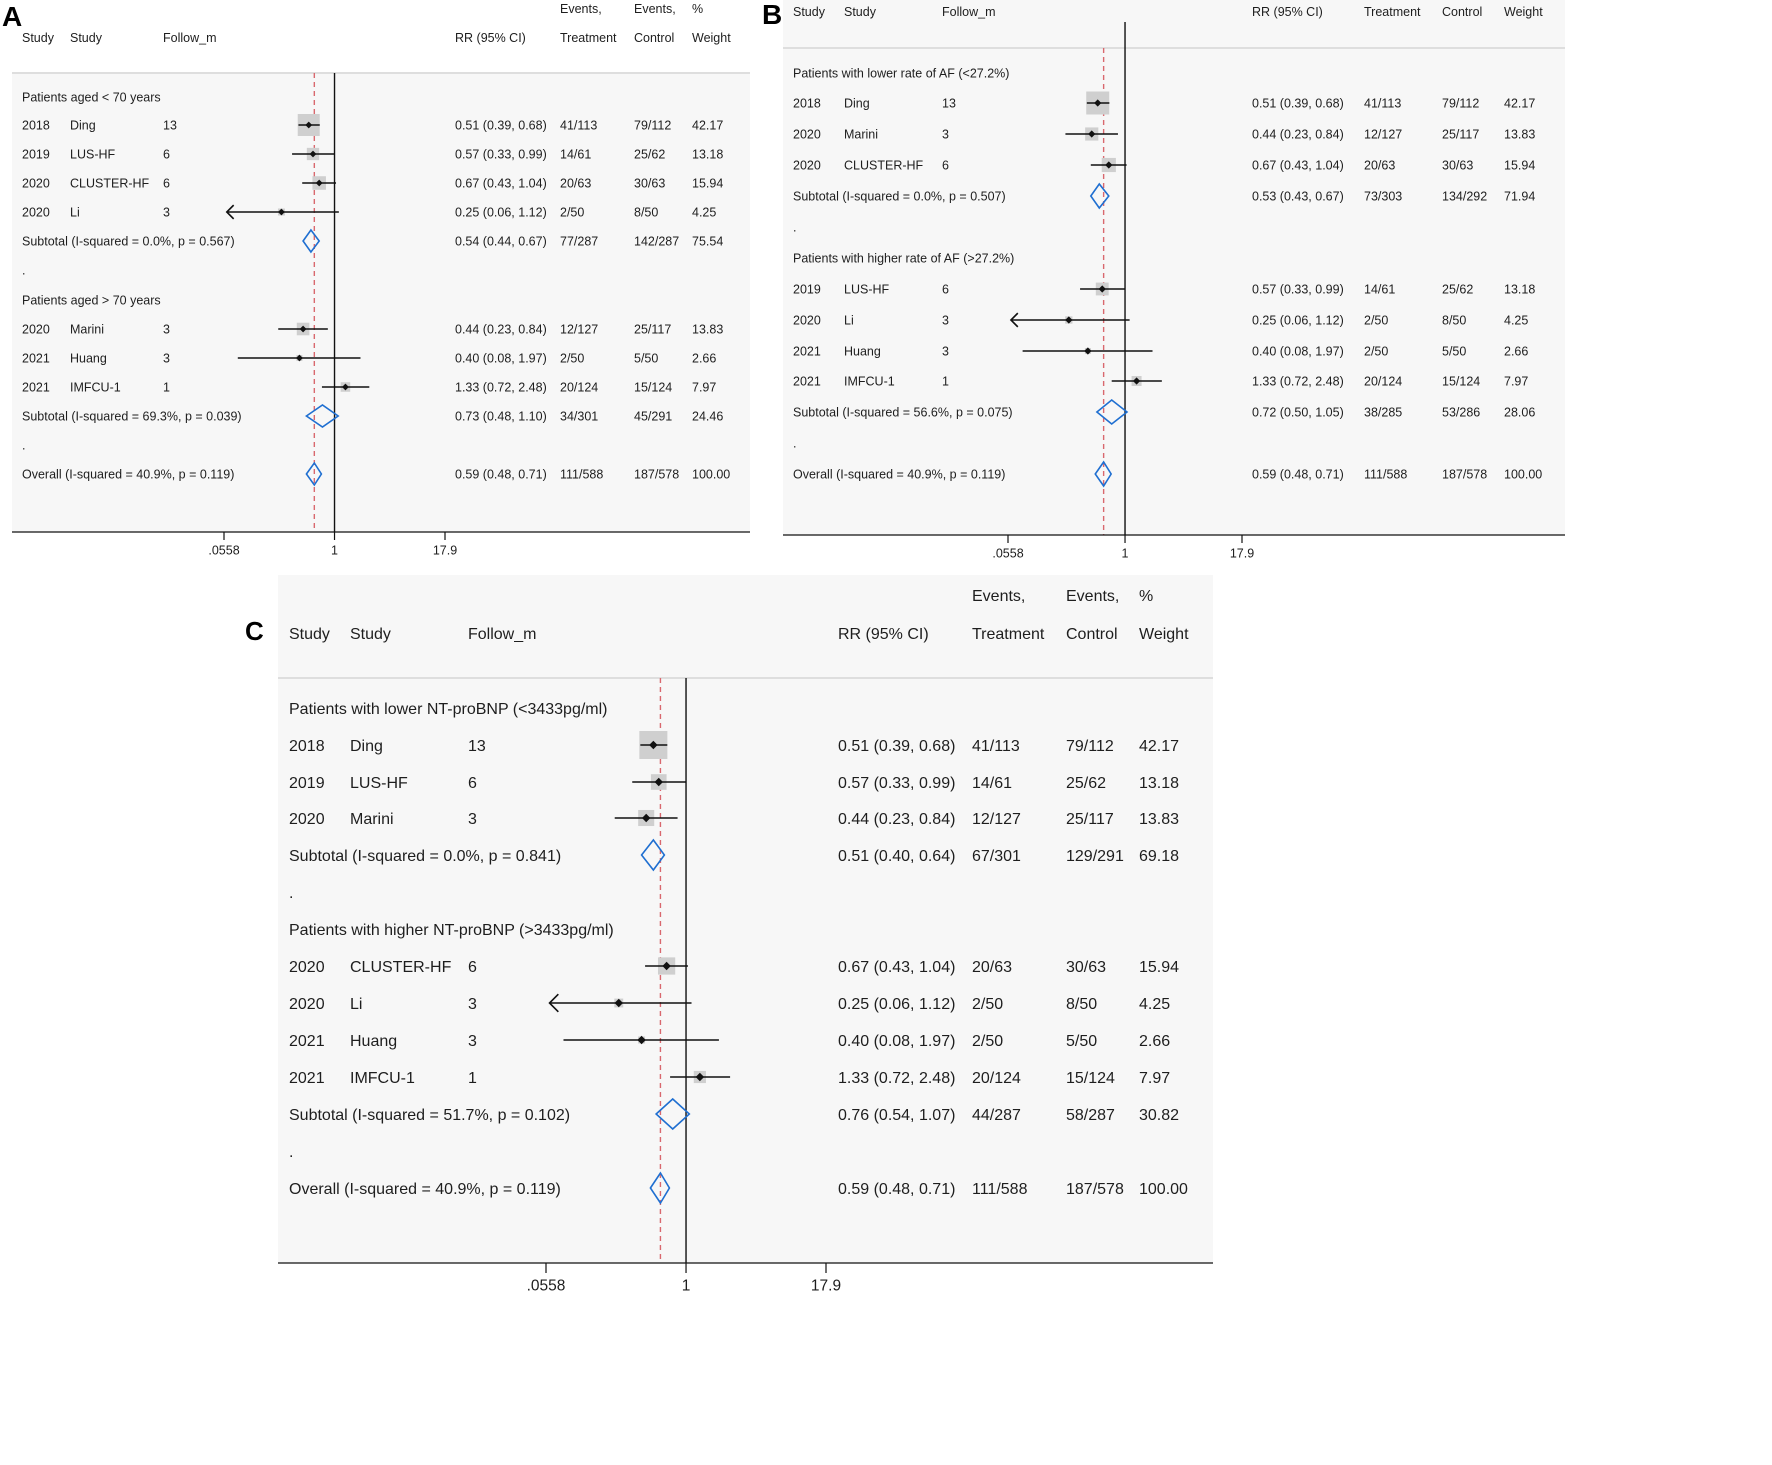 The height and width of the screenshot is (1465, 1772). What do you see at coordinates (1086, 967) in the screenshot?
I see `control-events: 30/63` at bounding box center [1086, 967].